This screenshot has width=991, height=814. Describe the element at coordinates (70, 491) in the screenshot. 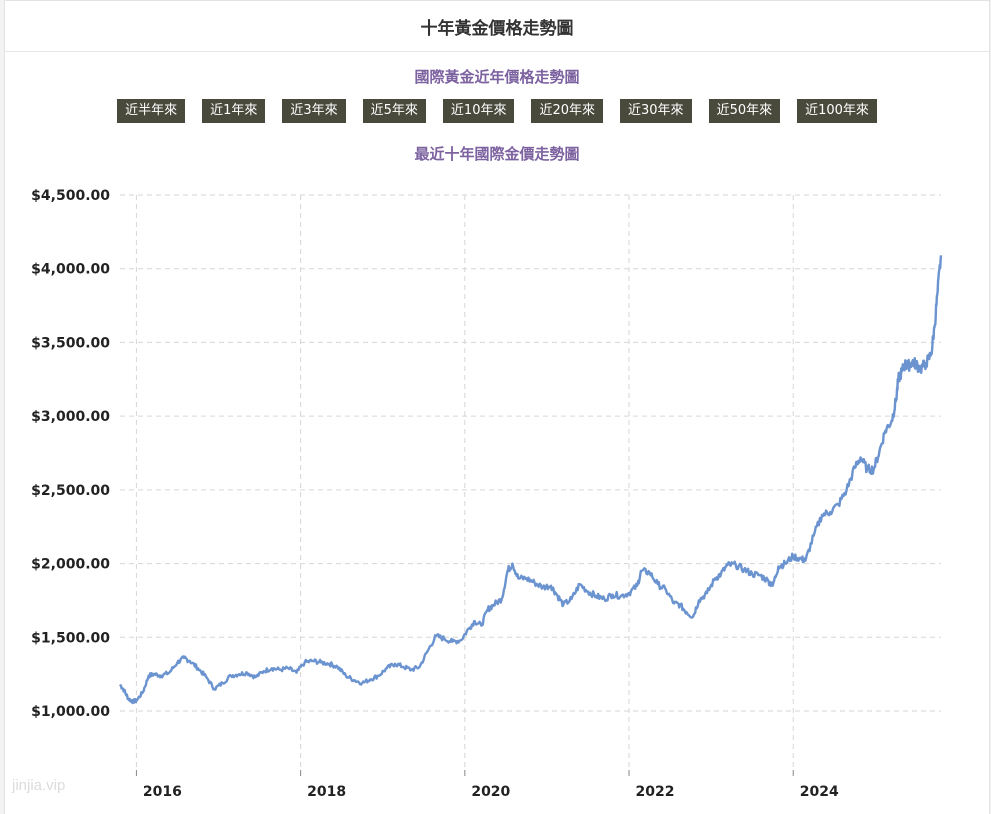

I see `y-tick-label: $2,500.00` at that location.